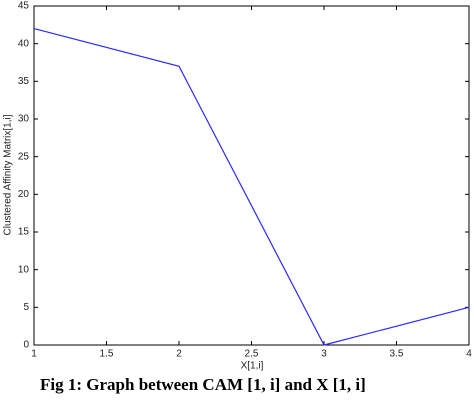  I want to click on x-tick-label: 1.5, so click(107, 354).